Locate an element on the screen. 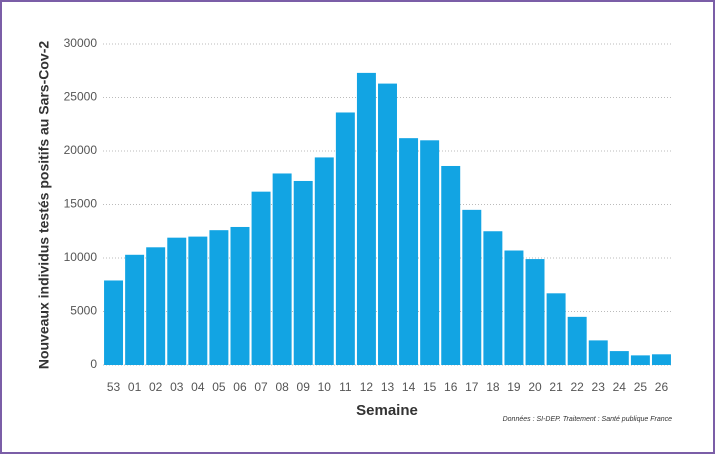 This screenshot has width=715, height=454. x-tick-label: 19 is located at coordinates (514, 387).